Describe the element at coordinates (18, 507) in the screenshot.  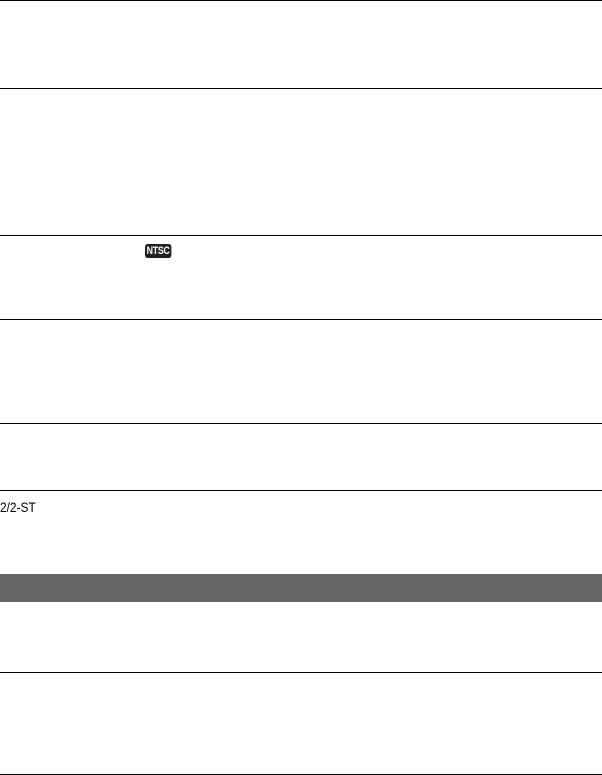
I see `mode-label: 2/2-ST` at that location.